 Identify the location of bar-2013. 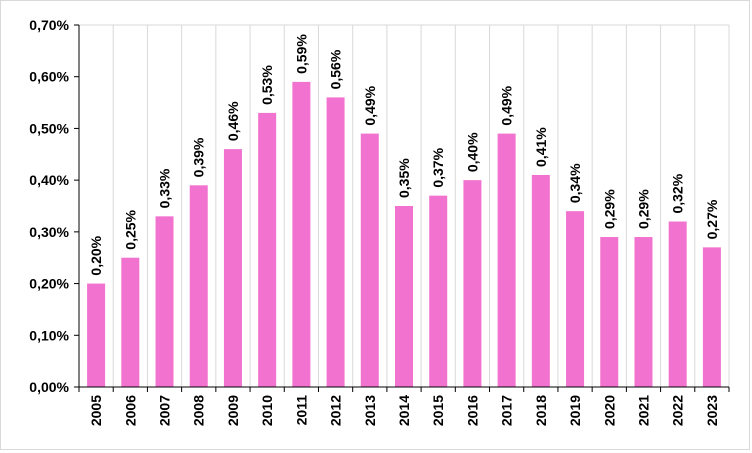
(369, 260).